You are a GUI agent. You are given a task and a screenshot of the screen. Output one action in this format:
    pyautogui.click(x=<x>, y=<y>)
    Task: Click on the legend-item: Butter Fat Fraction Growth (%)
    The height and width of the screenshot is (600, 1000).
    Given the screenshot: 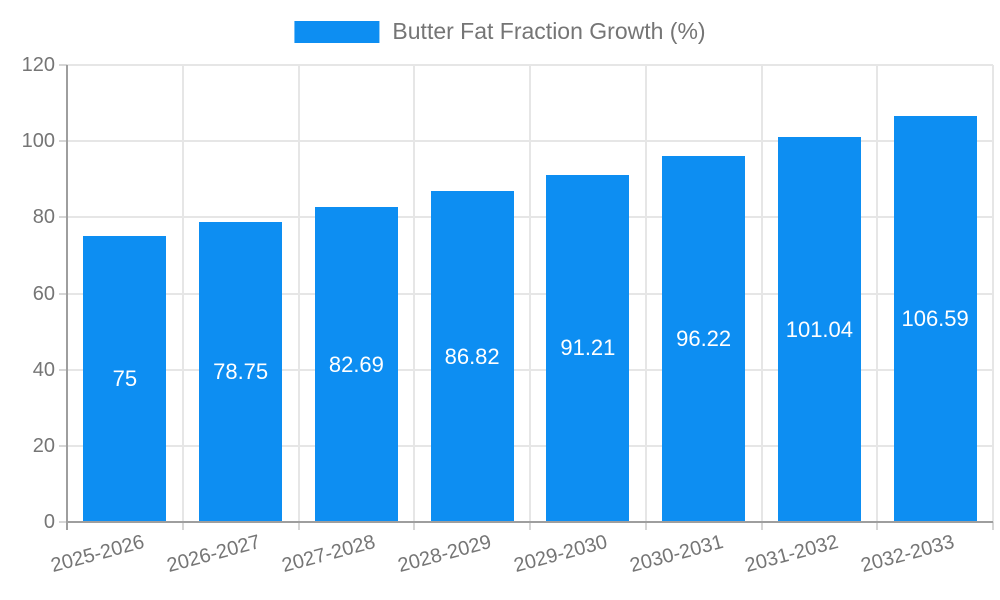 What is the action you would take?
    pyautogui.click(x=500, y=31)
    